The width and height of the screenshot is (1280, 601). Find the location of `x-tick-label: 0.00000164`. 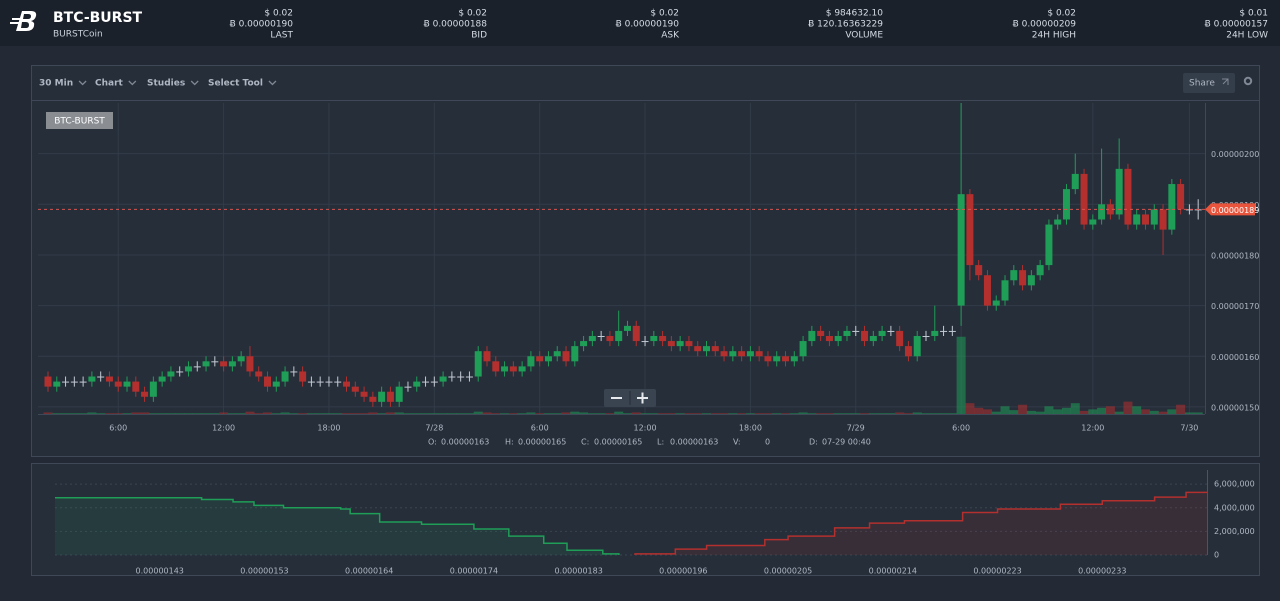

x-tick-label: 0.00000164 is located at coordinates (369, 571).